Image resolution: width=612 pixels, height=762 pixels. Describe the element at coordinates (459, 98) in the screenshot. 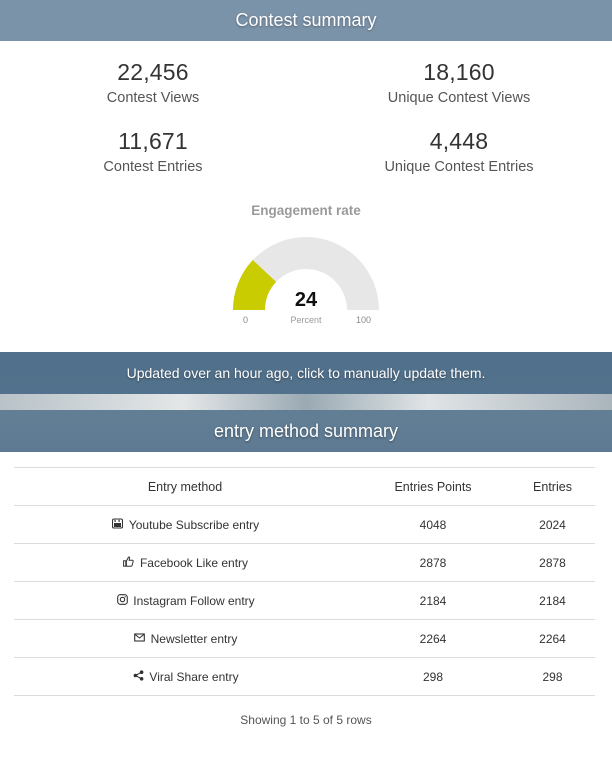

I see `stat-label: Unique Contest Views` at that location.